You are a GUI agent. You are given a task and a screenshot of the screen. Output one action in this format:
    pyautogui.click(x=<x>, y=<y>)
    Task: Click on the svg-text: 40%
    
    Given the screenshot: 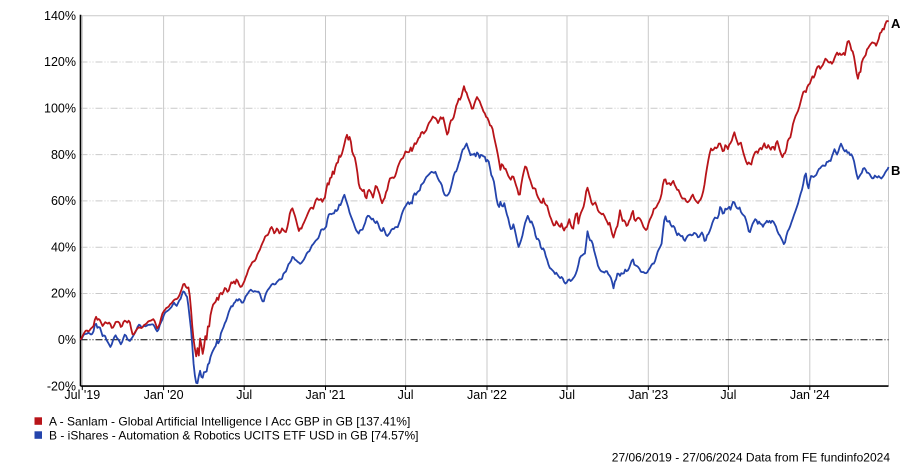 What is the action you would take?
    pyautogui.click(x=63, y=247)
    